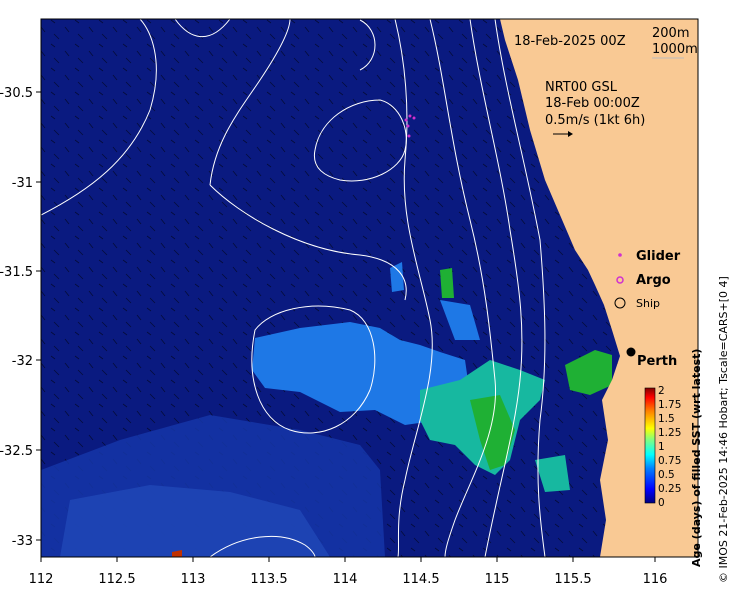 Image resolution: width=740 pixels, height=592 pixels. I want to click on ship-legend-label: Ship, so click(648, 303).